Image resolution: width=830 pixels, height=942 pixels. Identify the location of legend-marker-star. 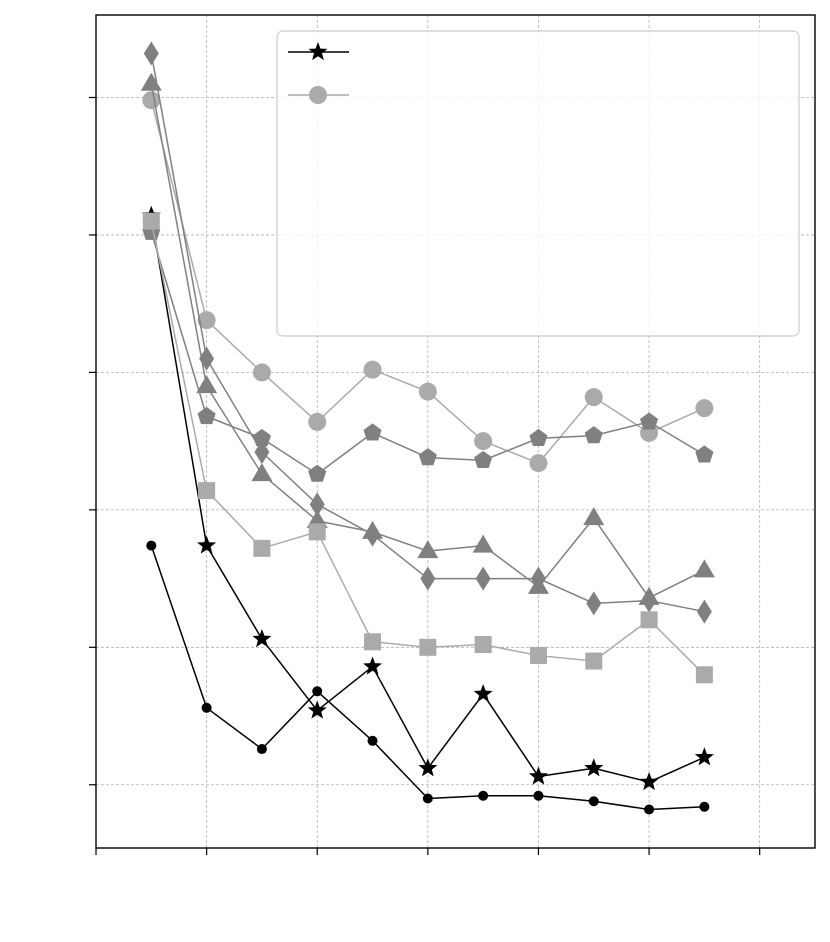
(318, 51).